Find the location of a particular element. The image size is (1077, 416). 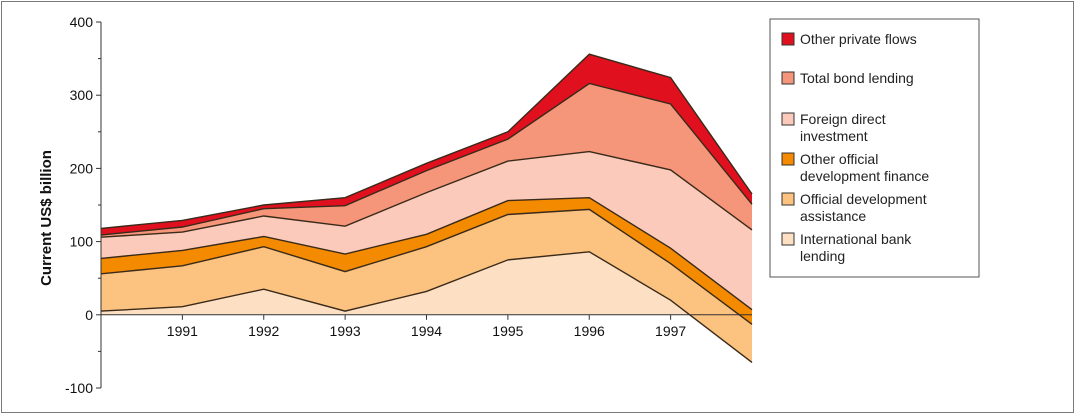

legend-label: Total bond lending is located at coordinates (857, 78).